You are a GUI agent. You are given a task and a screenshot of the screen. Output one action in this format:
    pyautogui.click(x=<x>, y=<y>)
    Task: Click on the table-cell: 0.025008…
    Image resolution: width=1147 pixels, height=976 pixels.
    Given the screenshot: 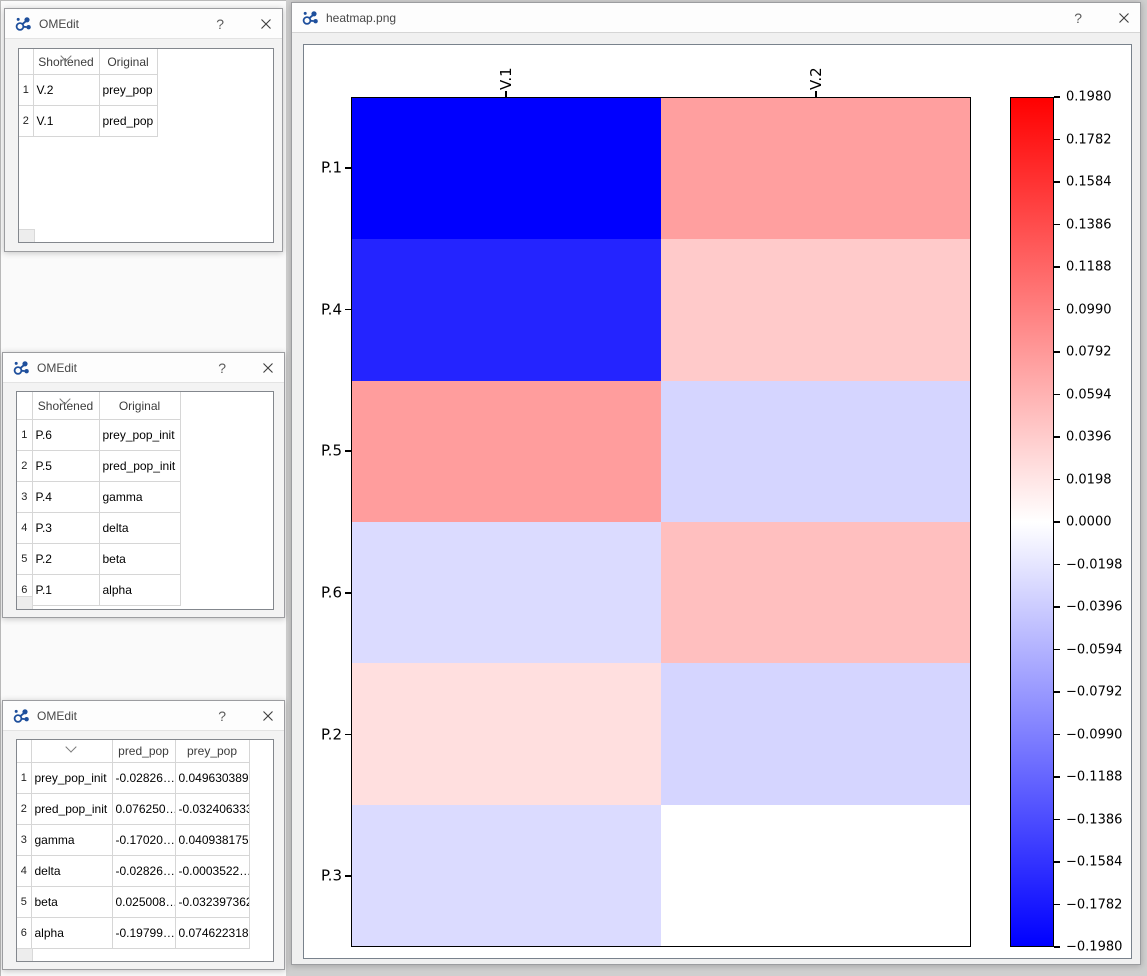 What is the action you would take?
    pyautogui.click(x=144, y=902)
    